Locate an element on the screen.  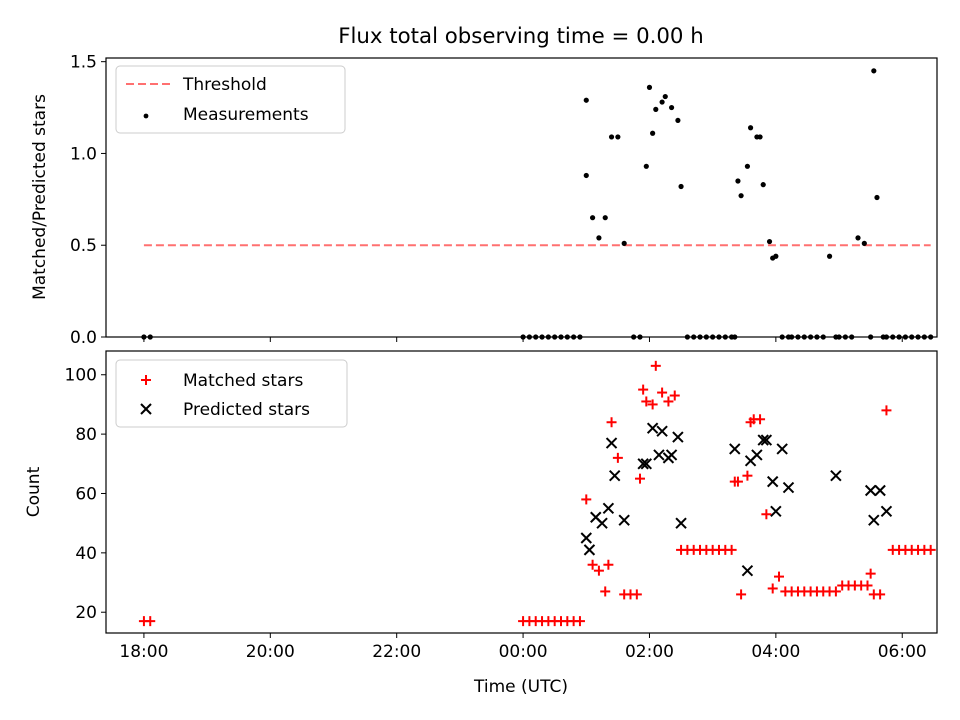
x-tick-label: 00:00 is located at coordinates (523, 652).